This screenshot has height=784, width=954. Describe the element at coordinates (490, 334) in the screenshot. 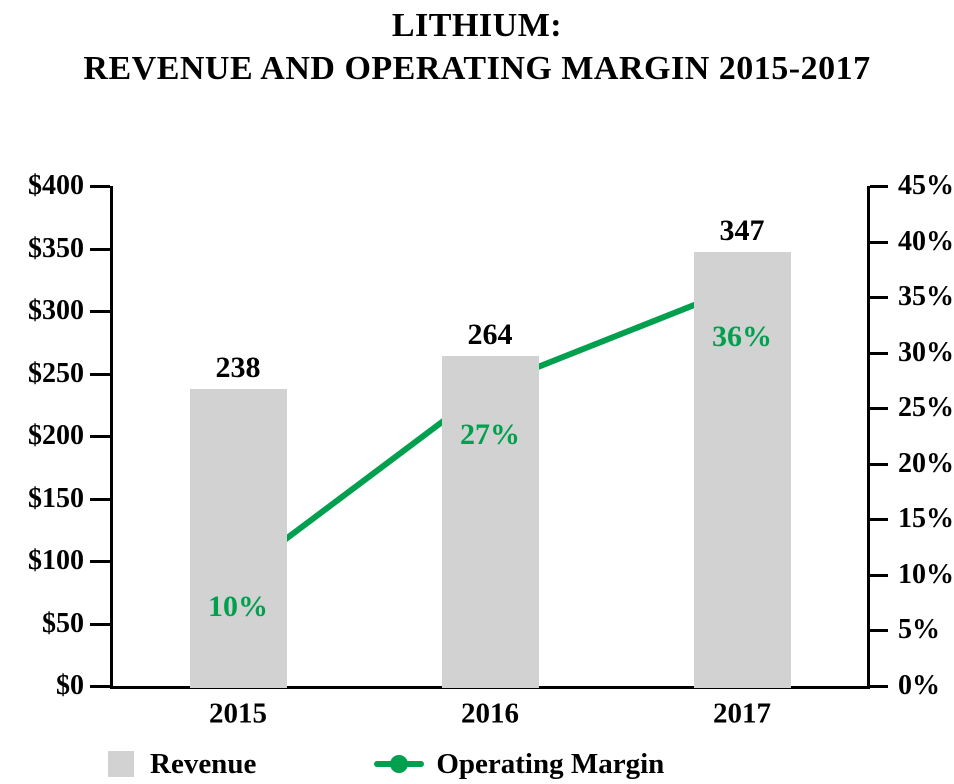

I see `bar-value-label: 264` at that location.